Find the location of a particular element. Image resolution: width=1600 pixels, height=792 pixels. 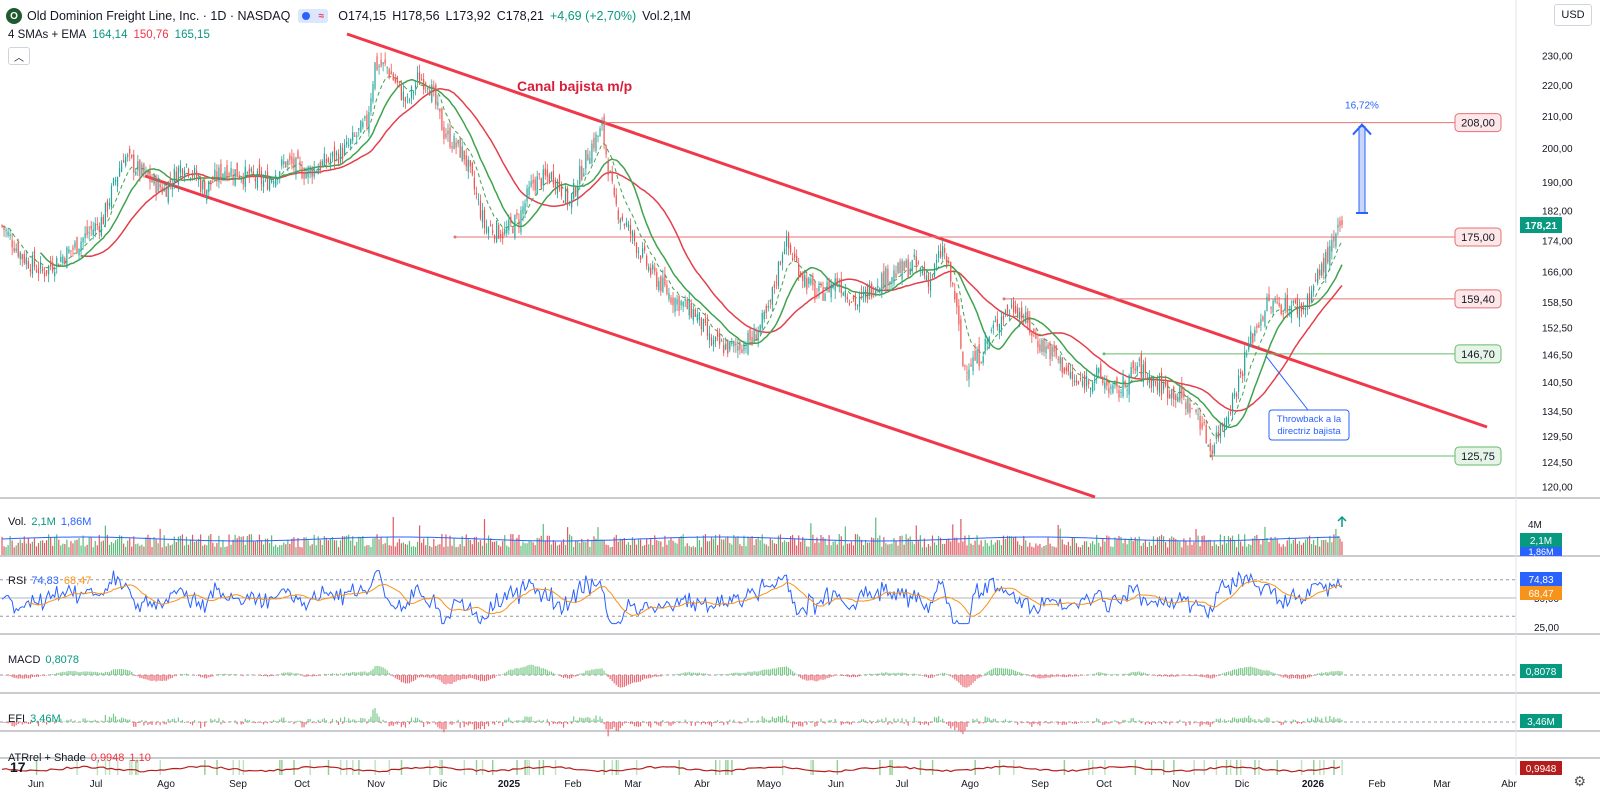

y-tick-label: 152,50 is located at coordinates (1557, 329).